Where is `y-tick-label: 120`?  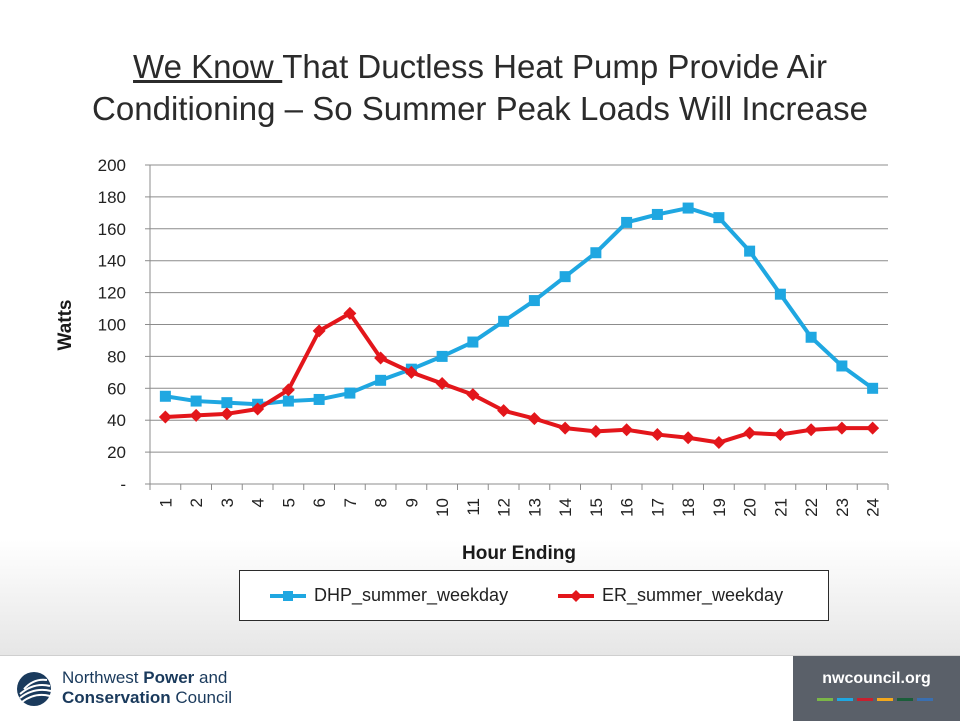
y-tick-label: 120 is located at coordinates (112, 293).